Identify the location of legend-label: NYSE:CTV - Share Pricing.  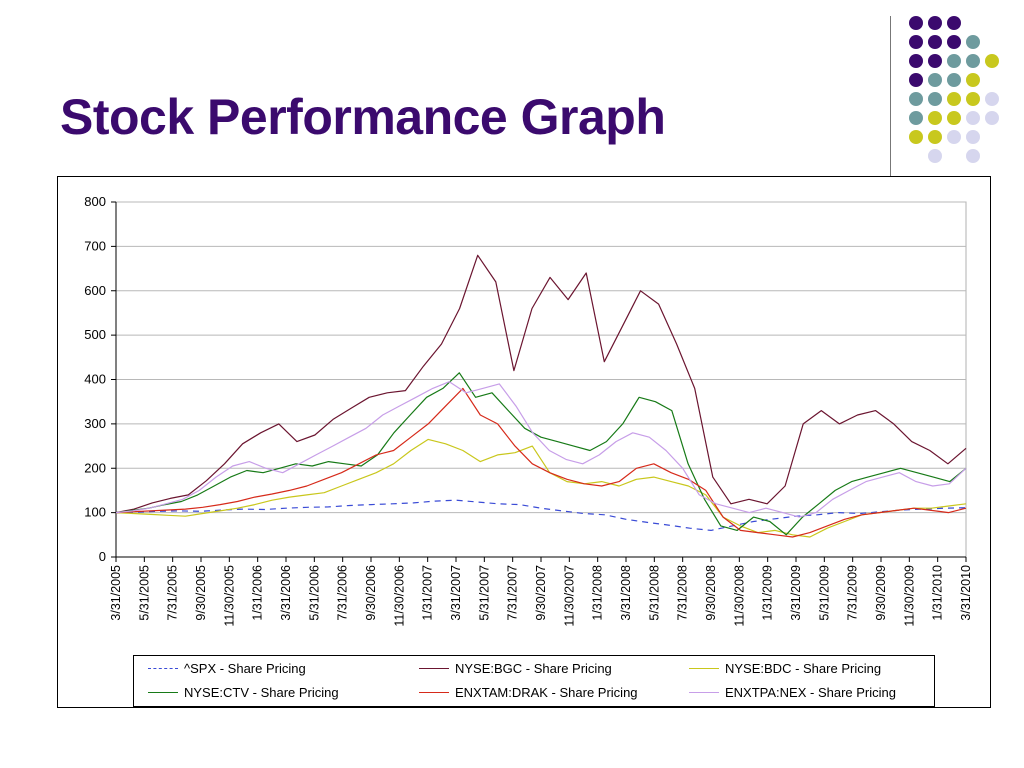
(261, 692).